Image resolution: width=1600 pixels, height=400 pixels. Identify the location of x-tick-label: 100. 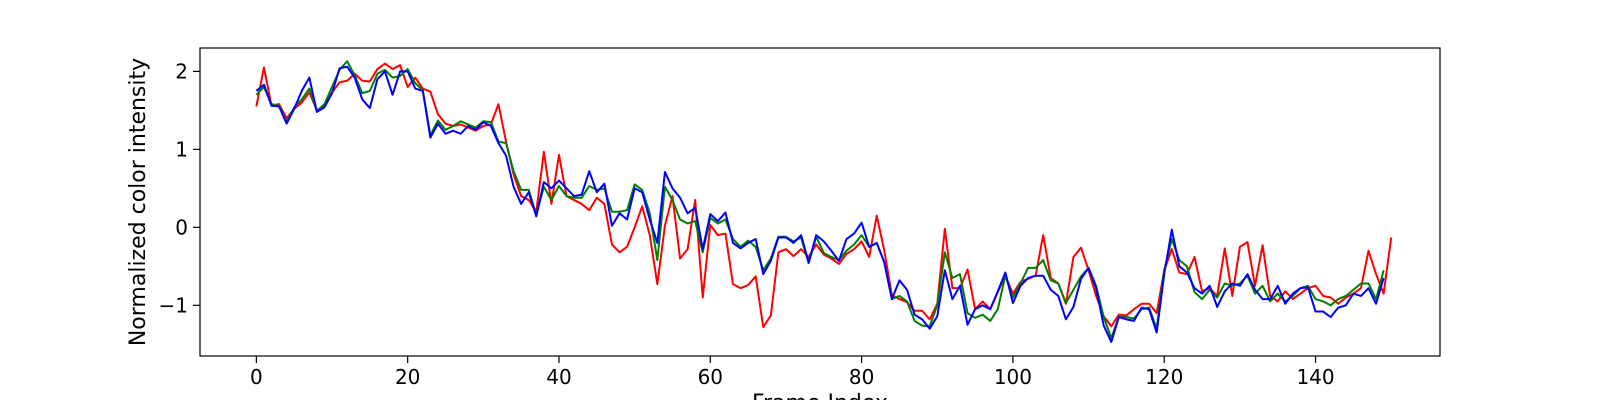
(1013, 377).